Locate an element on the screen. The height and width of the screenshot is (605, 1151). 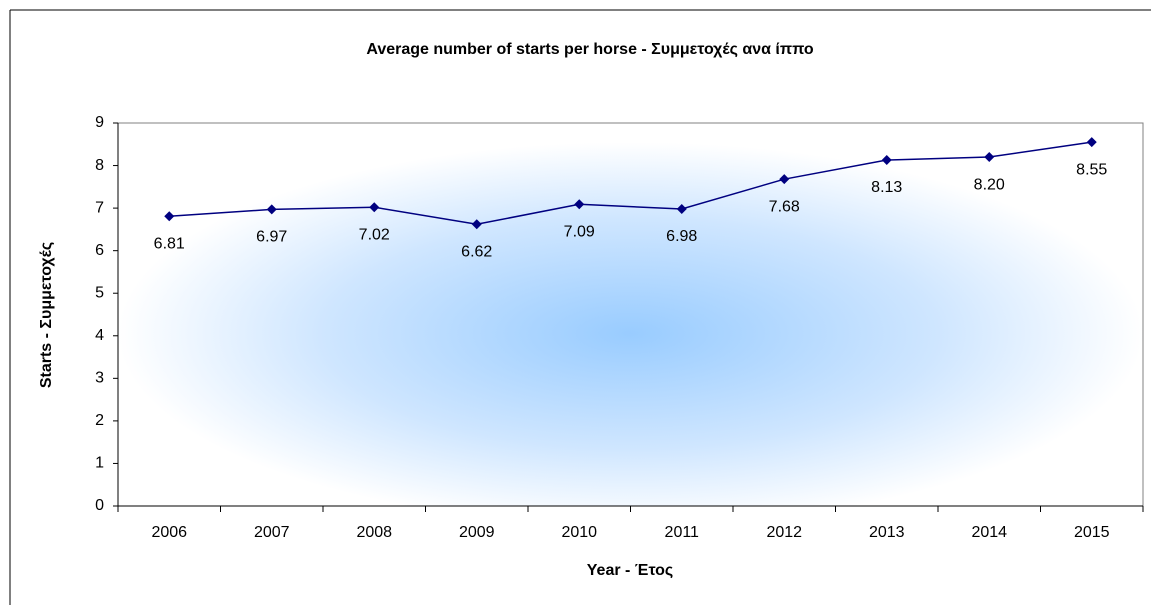
x-tick-label: 2010 is located at coordinates (579, 532).